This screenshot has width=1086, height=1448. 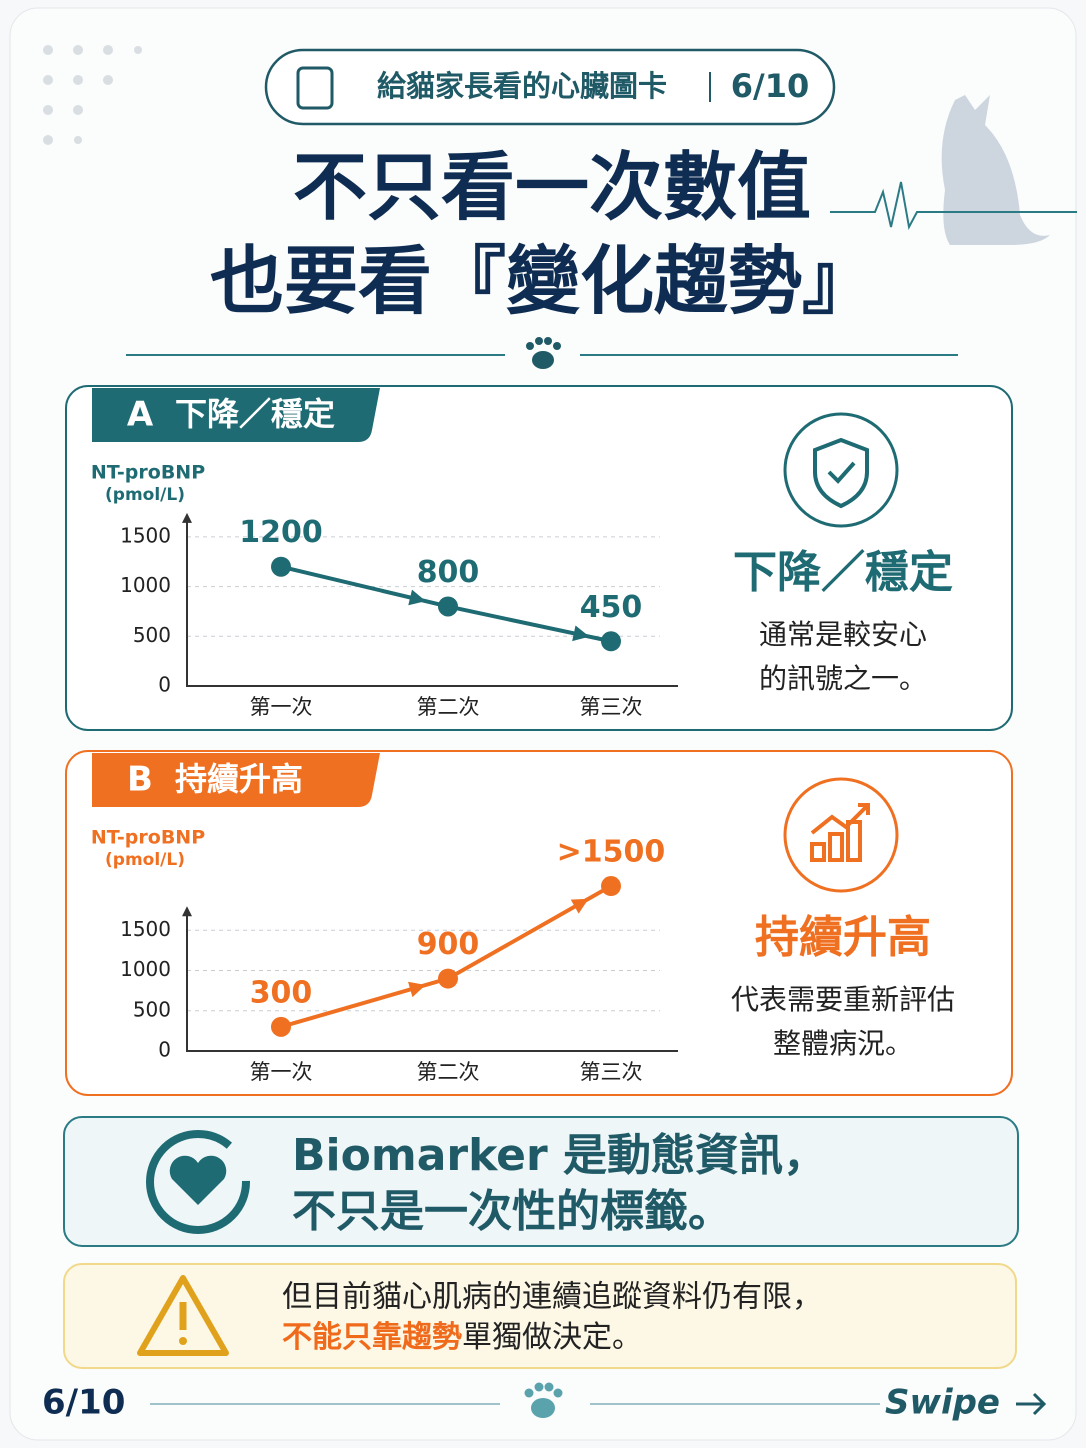 What do you see at coordinates (552, 1337) in the screenshot?
I see `warning-rest: 單獨做決定。` at bounding box center [552, 1337].